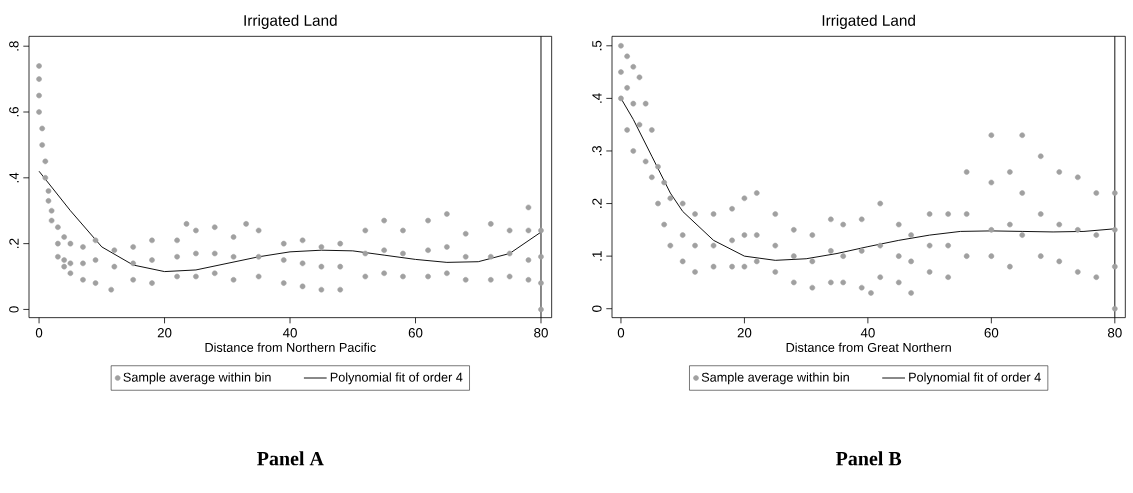 This screenshot has height=493, width=1133. What do you see at coordinates (14, 112) in the screenshot?
I see `y-tick-label: .6` at bounding box center [14, 112].